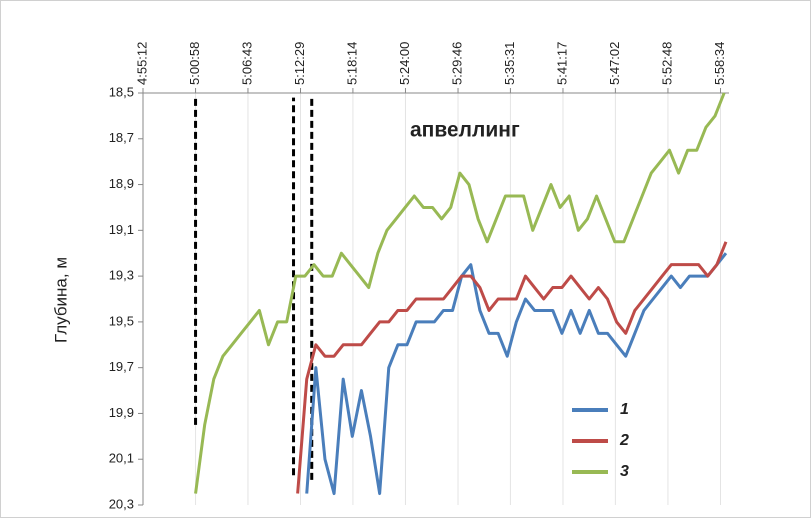 The height and width of the screenshot is (518, 811). What do you see at coordinates (121, 458) in the screenshot?
I see `y-tick-label: 20,1` at bounding box center [121, 458].